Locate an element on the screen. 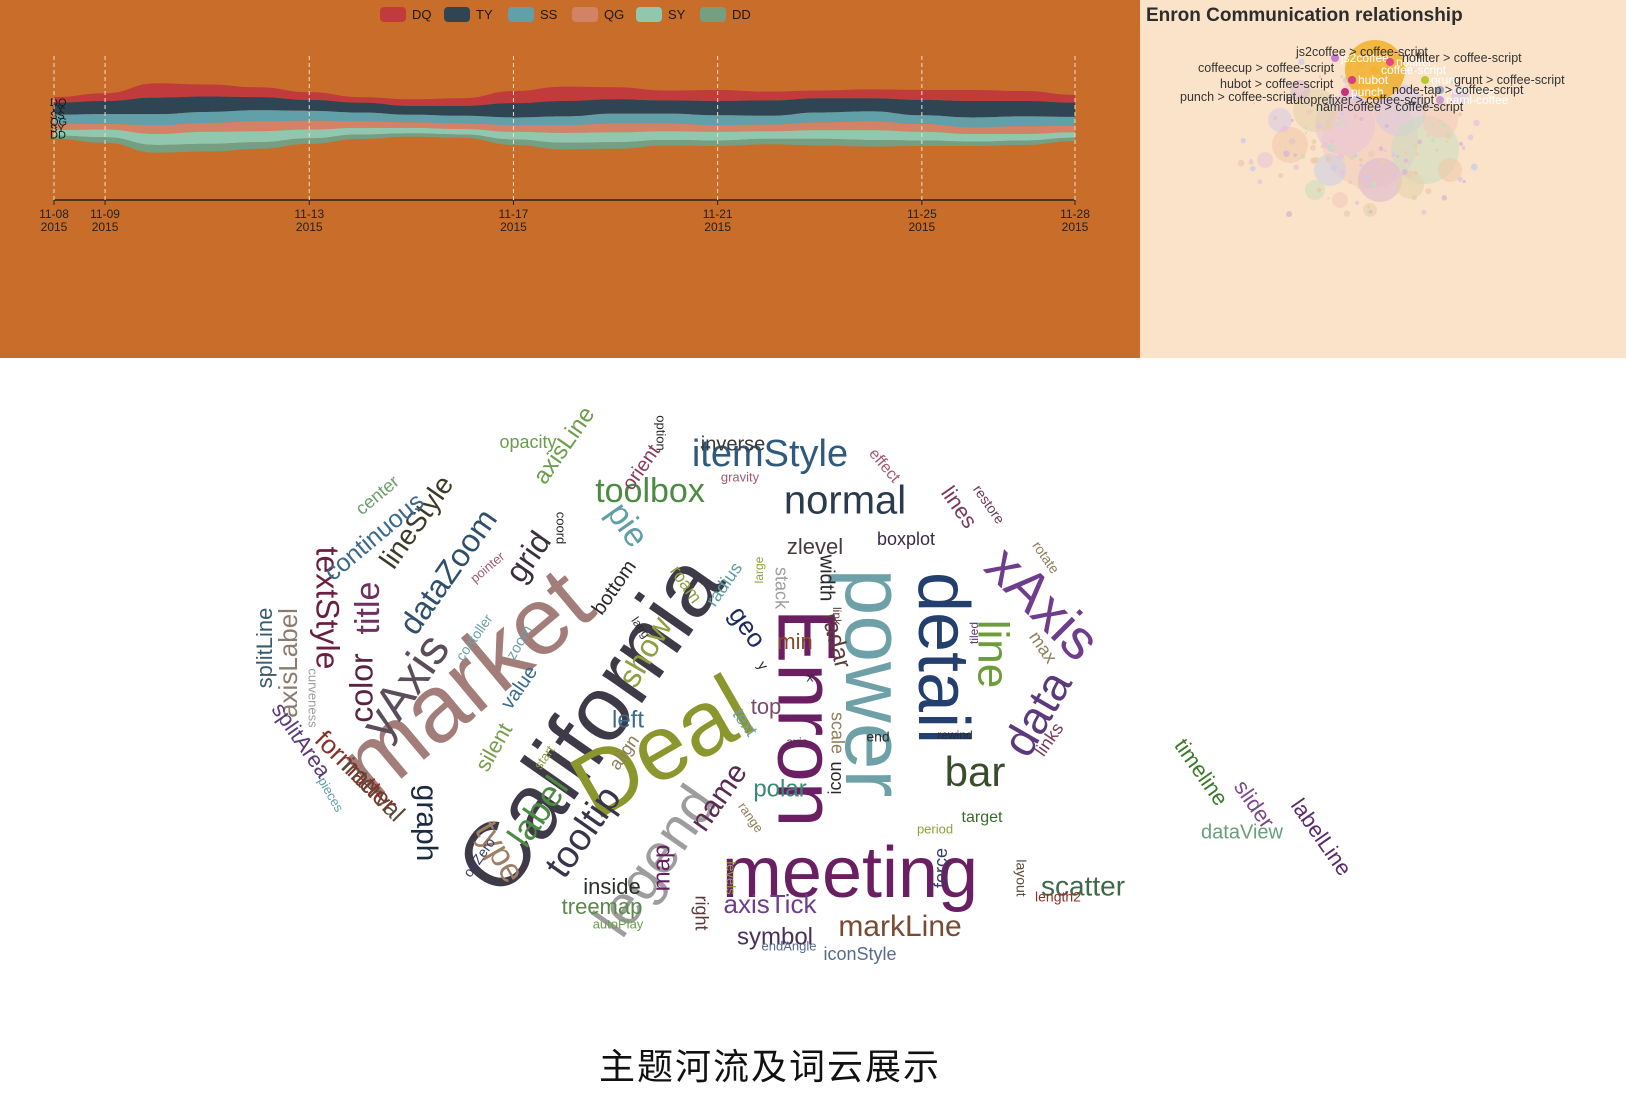 The width and height of the screenshot is (1626, 1094). word-itemstyle: itemStyle is located at coordinates (770, 454).